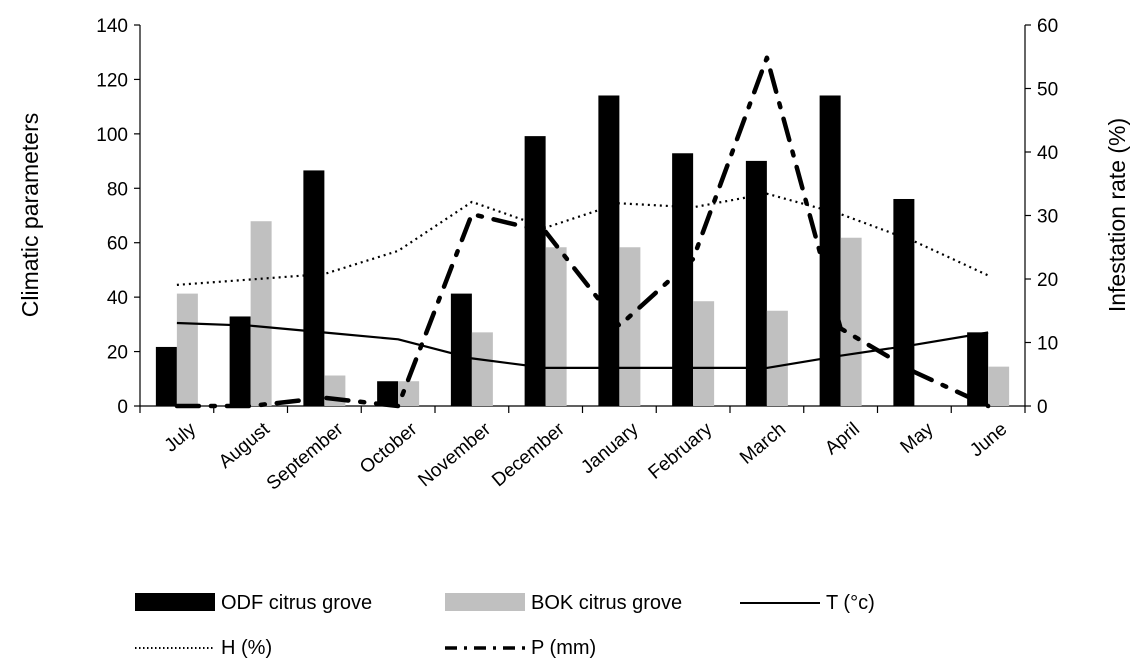 This screenshot has width=1143, height=662. I want to click on line-solid, so click(582, 345).